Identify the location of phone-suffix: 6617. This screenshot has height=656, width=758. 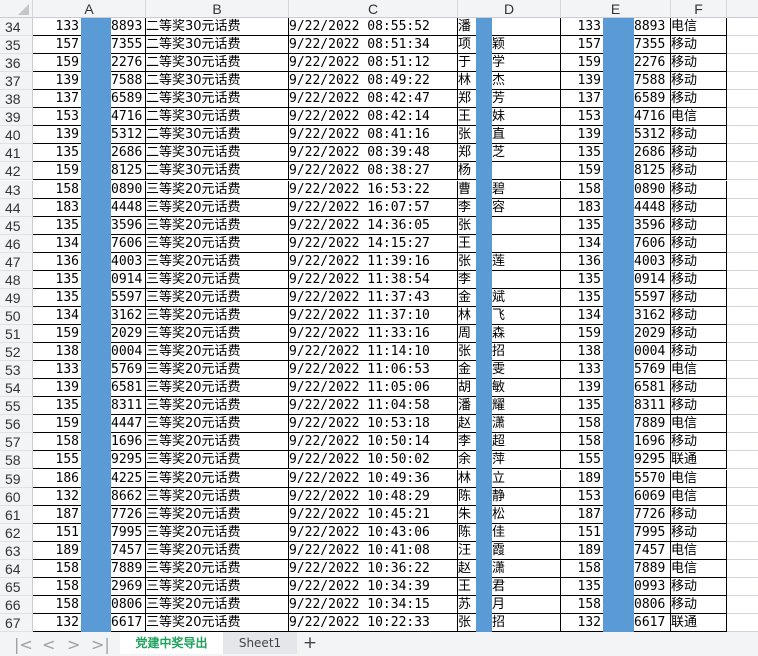
(128, 622).